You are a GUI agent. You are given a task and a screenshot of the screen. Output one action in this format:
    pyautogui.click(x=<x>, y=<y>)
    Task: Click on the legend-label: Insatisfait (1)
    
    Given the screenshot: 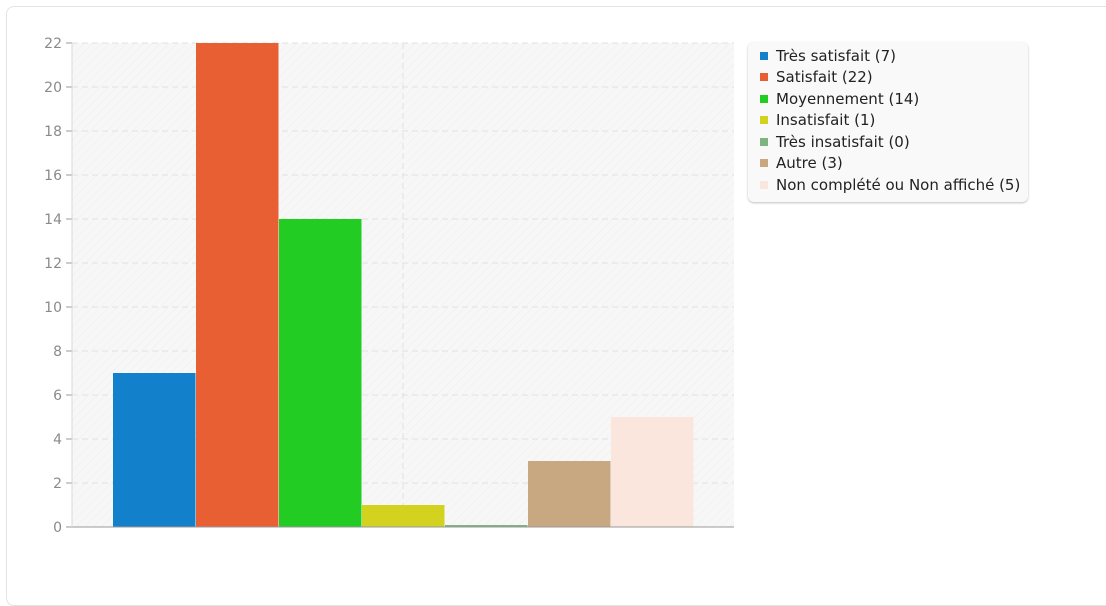 What is the action you would take?
    pyautogui.click(x=826, y=120)
    